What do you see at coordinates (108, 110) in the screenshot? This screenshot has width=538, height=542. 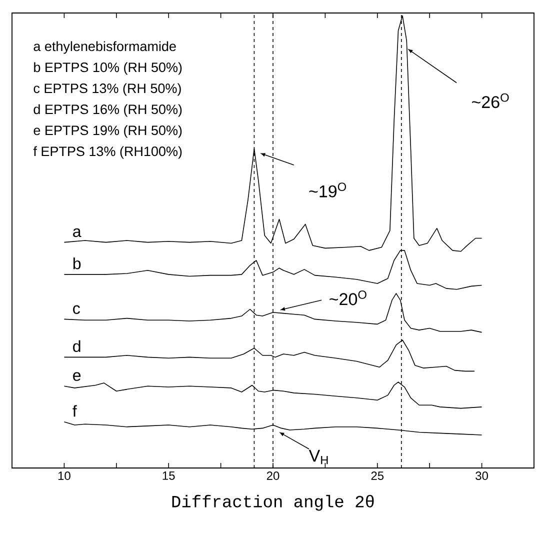 I see `annotation: d EPTPS 16% (RH 50%)` at bounding box center [108, 110].